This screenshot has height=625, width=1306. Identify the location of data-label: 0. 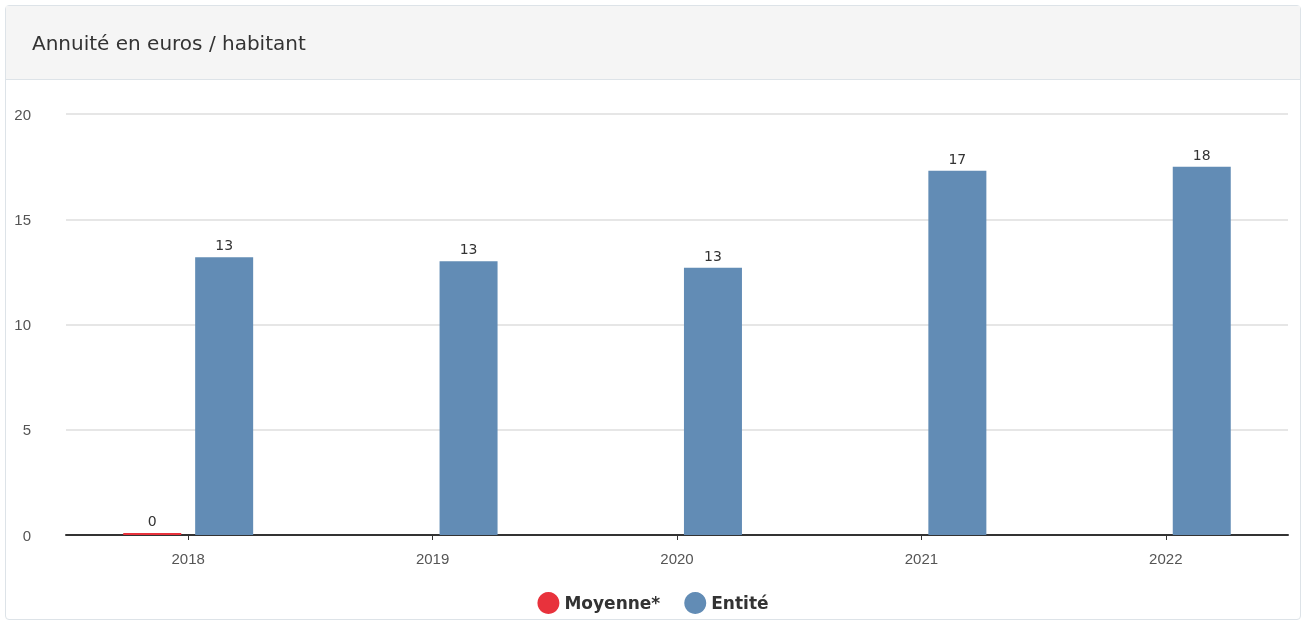
(152, 521).